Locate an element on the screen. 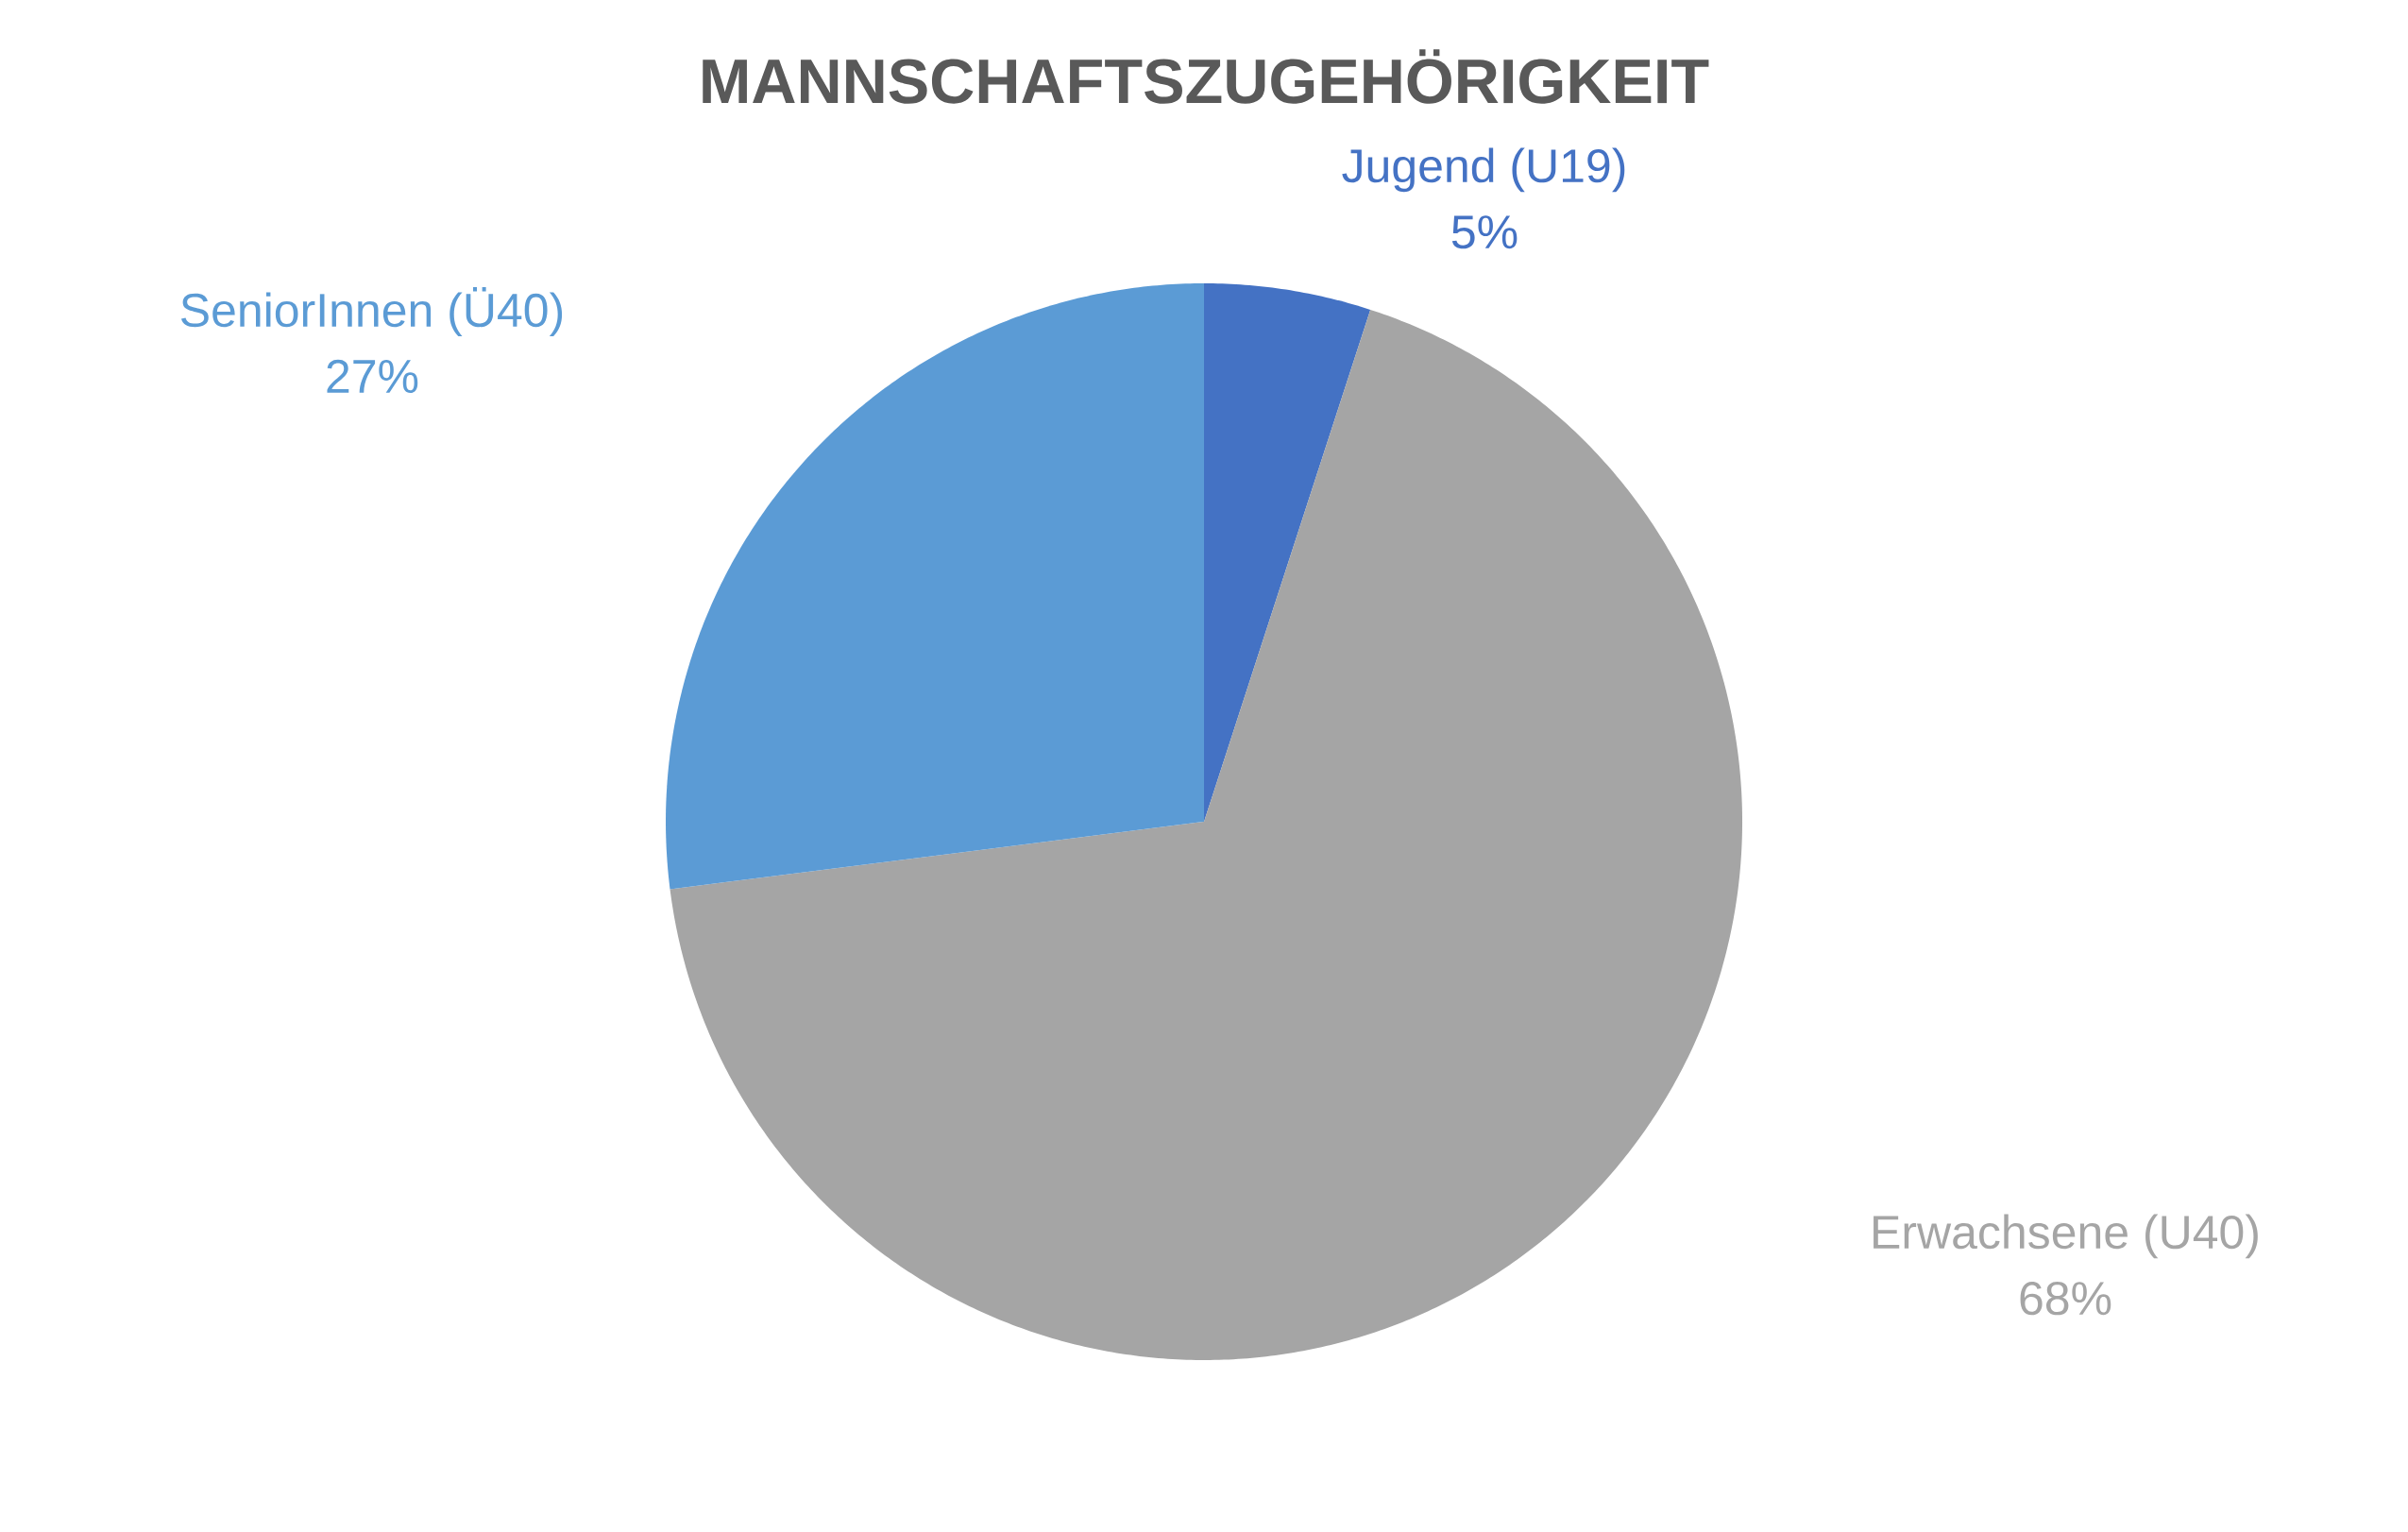  data-label: 27% is located at coordinates (372, 376).